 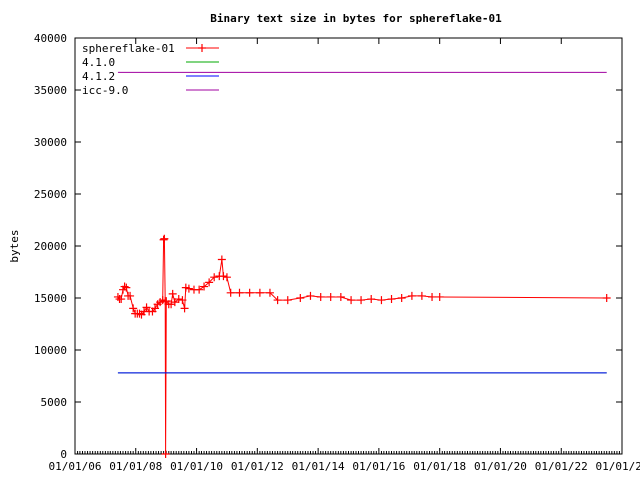 What do you see at coordinates (378, 466) in the screenshot?
I see `x-tick-label: 01/01/16` at bounding box center [378, 466].